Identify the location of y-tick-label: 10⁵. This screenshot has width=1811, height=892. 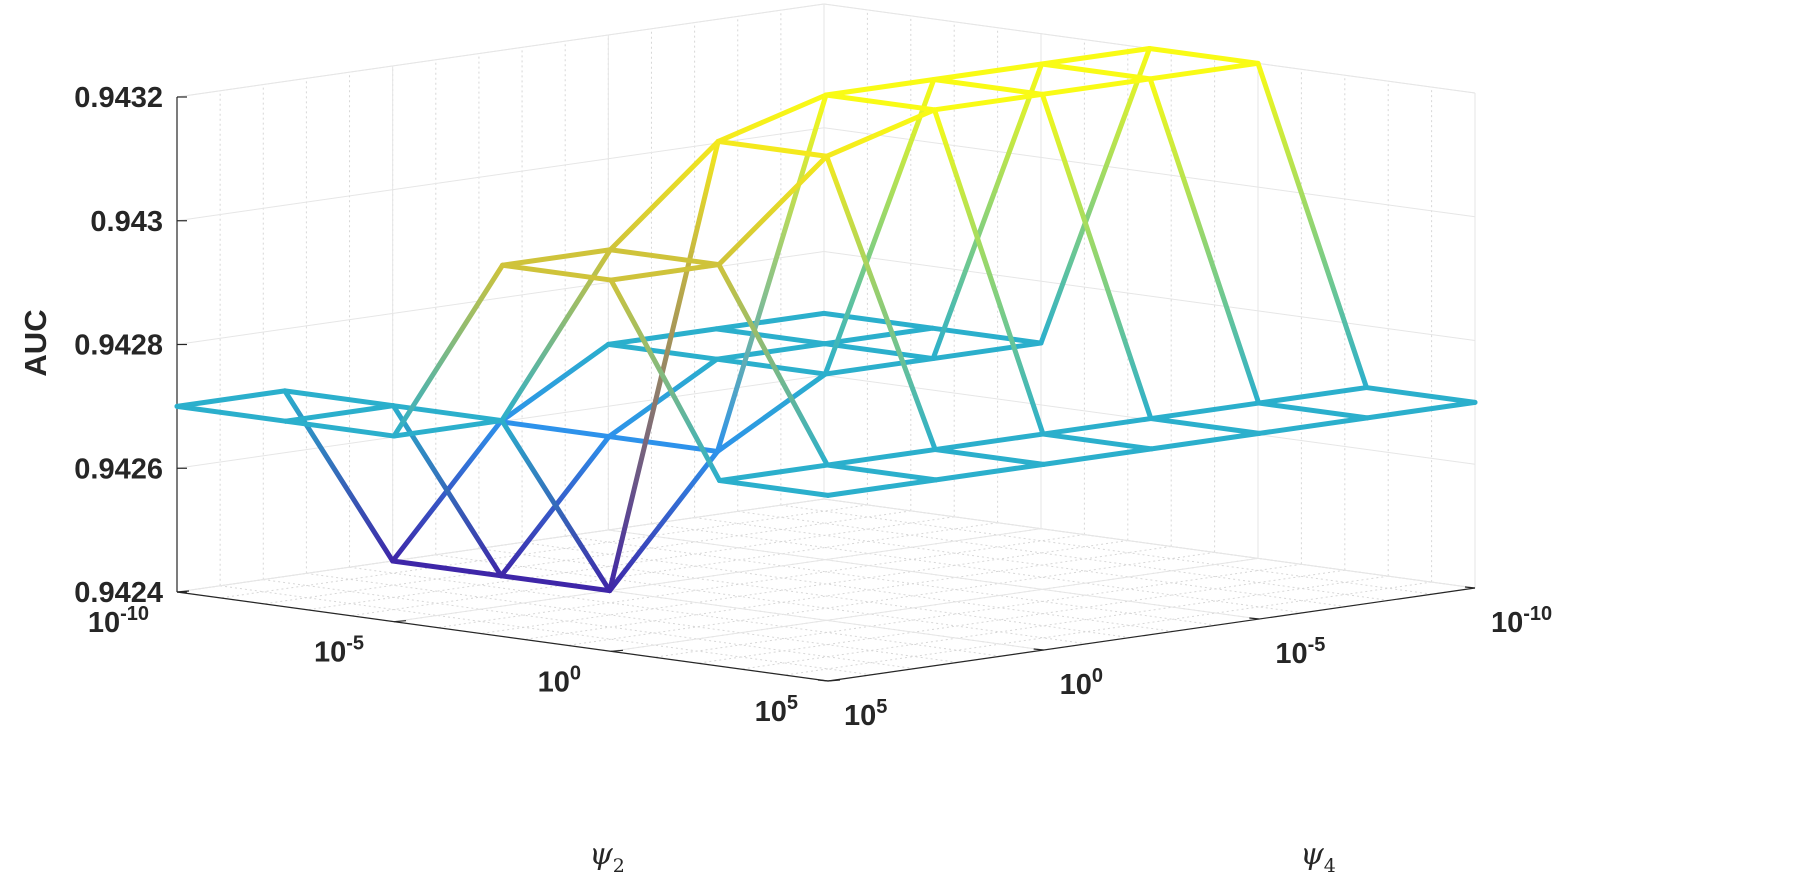
(865, 714).